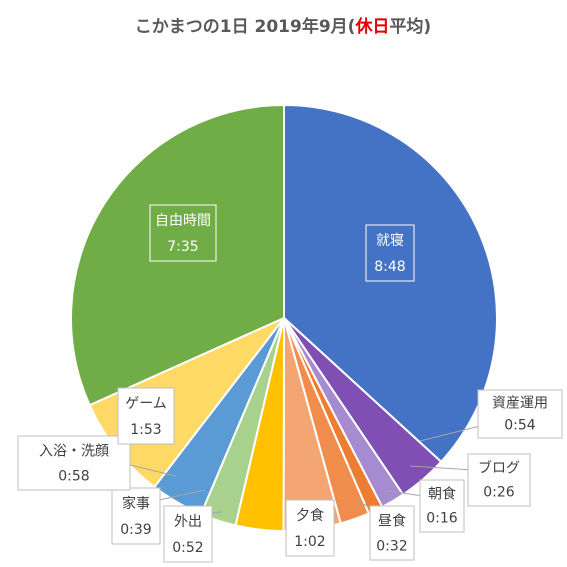 This screenshot has height=567, width=567. What do you see at coordinates (520, 425) in the screenshot?
I see `slice-label-value: 0:54` at bounding box center [520, 425].